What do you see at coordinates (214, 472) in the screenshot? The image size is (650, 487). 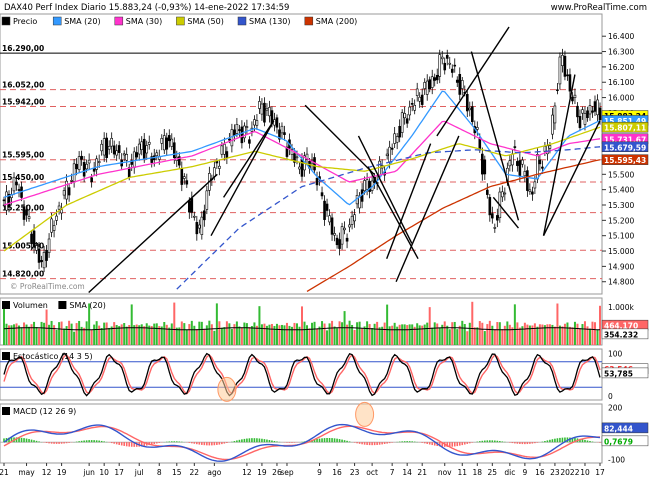 I see `x-tick-label: ago` at bounding box center [214, 472].